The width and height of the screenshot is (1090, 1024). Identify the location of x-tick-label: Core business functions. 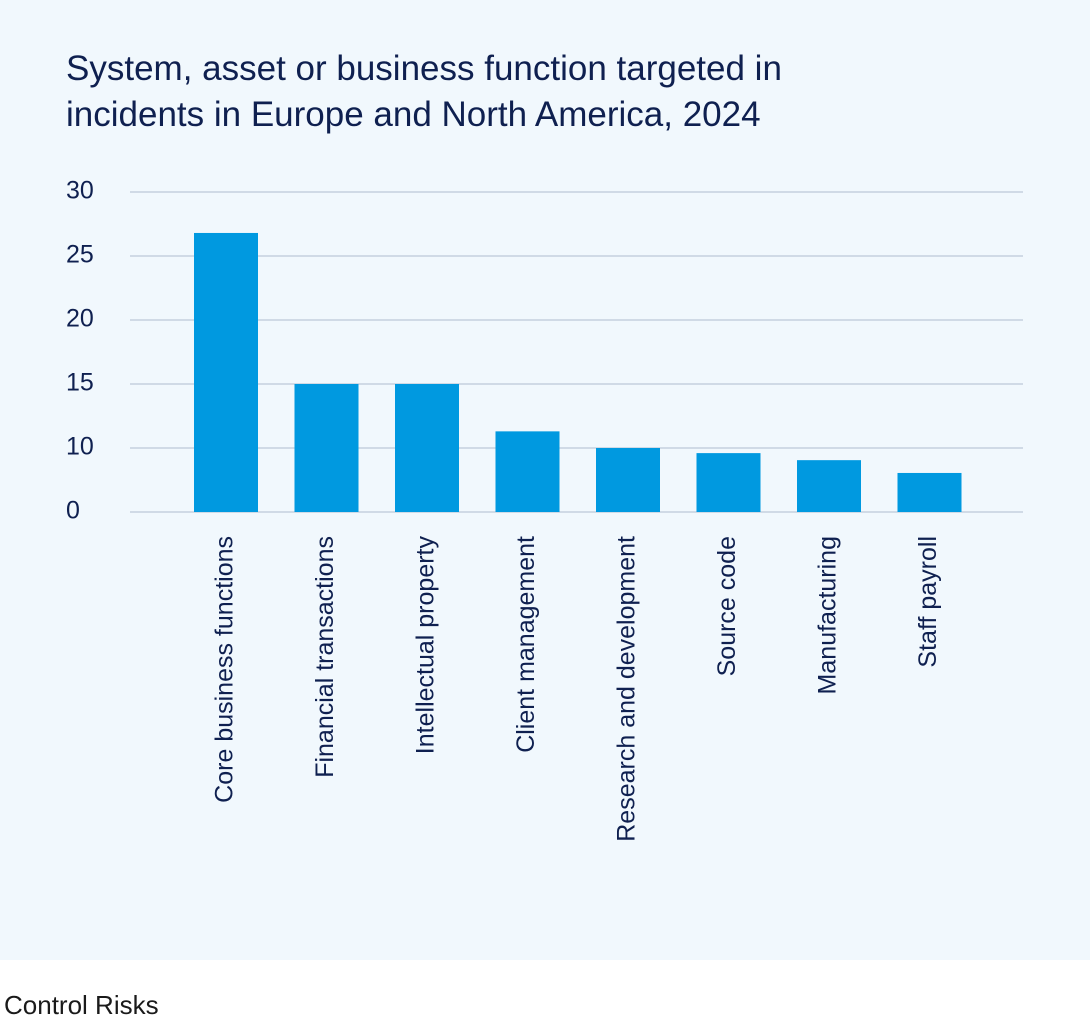
(225, 669).